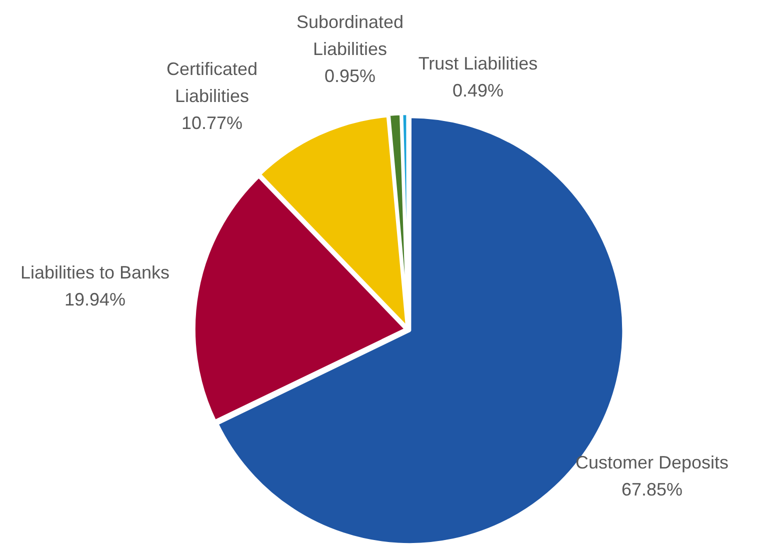 This screenshot has height=547, width=783. I want to click on slice-label: Subordinated Liabilities, so click(350, 35).